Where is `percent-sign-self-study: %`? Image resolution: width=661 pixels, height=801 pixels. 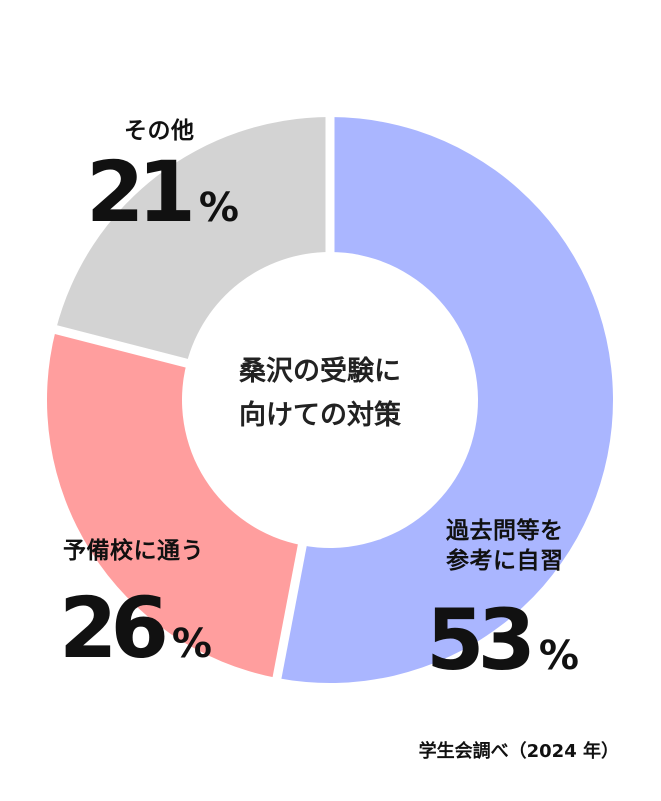
percent-sign-self-study: % is located at coordinates (558, 656).